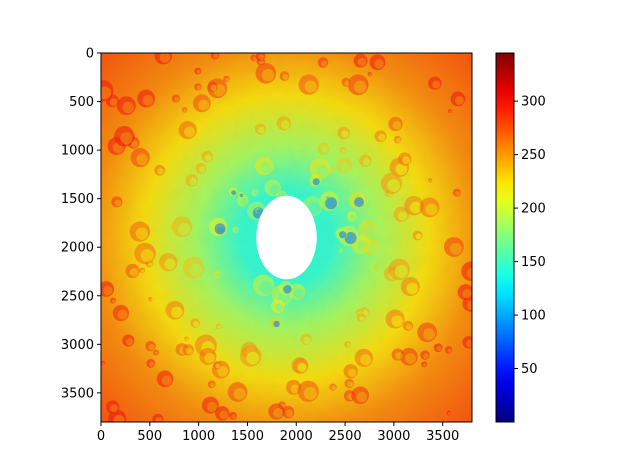  What do you see at coordinates (442, 436) in the screenshot?
I see `x-tick-label: 3500` at bounding box center [442, 436].